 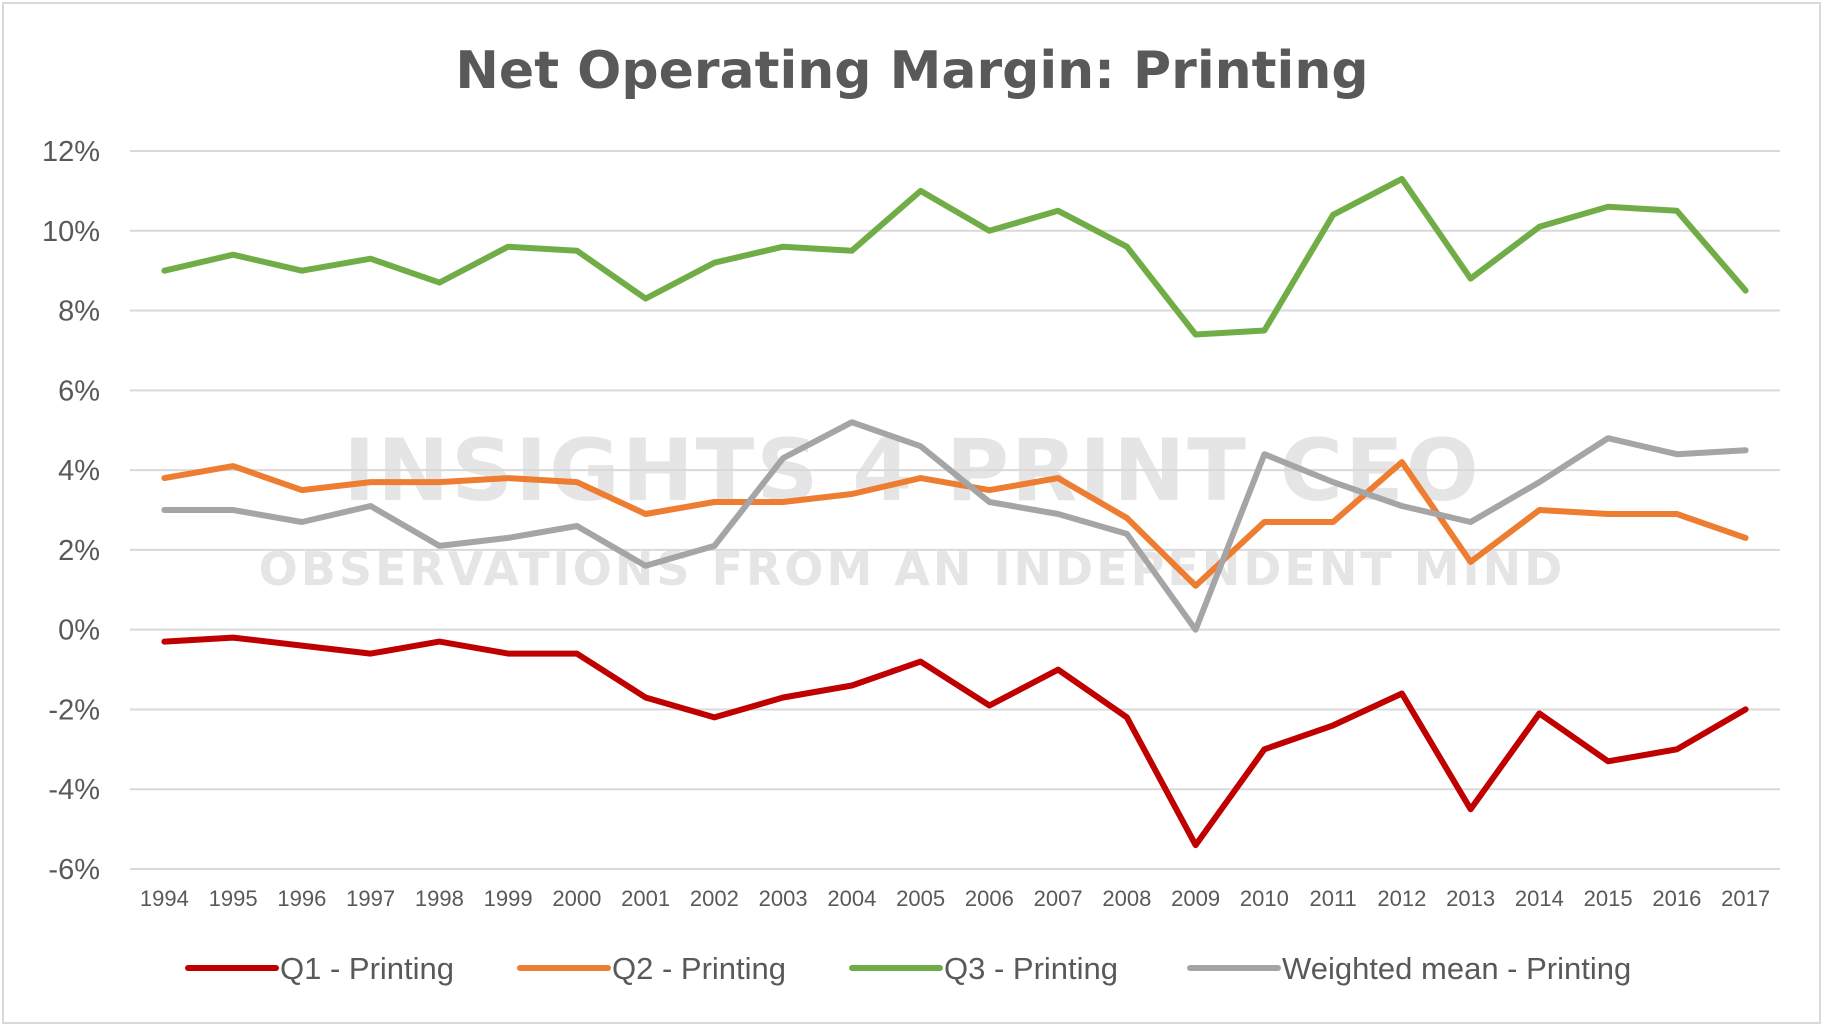 I want to click on legend-label-3: Q3 - Printing, so click(x=1031, y=968).